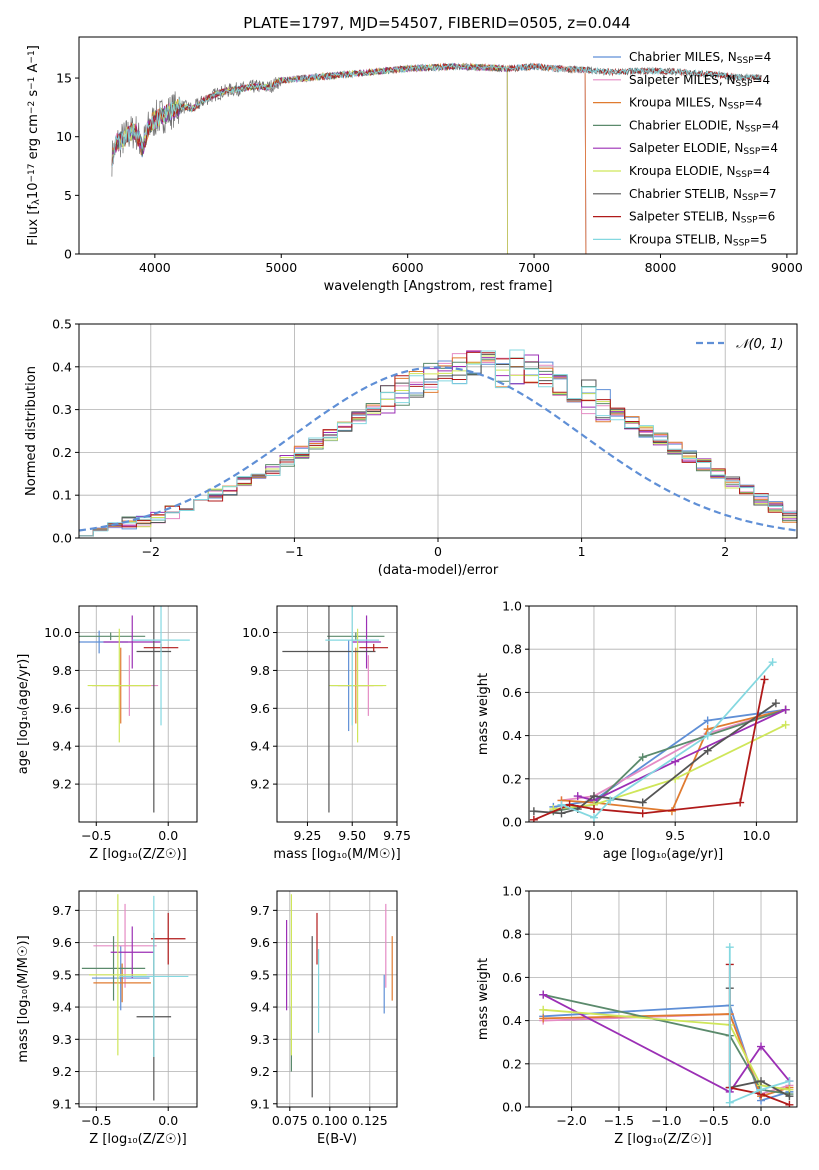  I want to click on legend-text: Kroupa ELODIE, N, so click(682, 171).